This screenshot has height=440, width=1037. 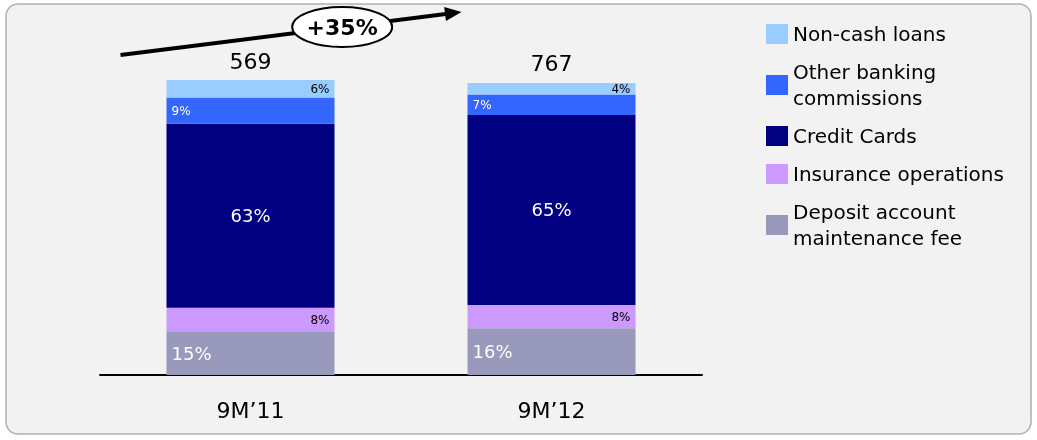 What do you see at coordinates (898, 174) in the screenshot?
I see `legend-label: Insurance operations` at bounding box center [898, 174].